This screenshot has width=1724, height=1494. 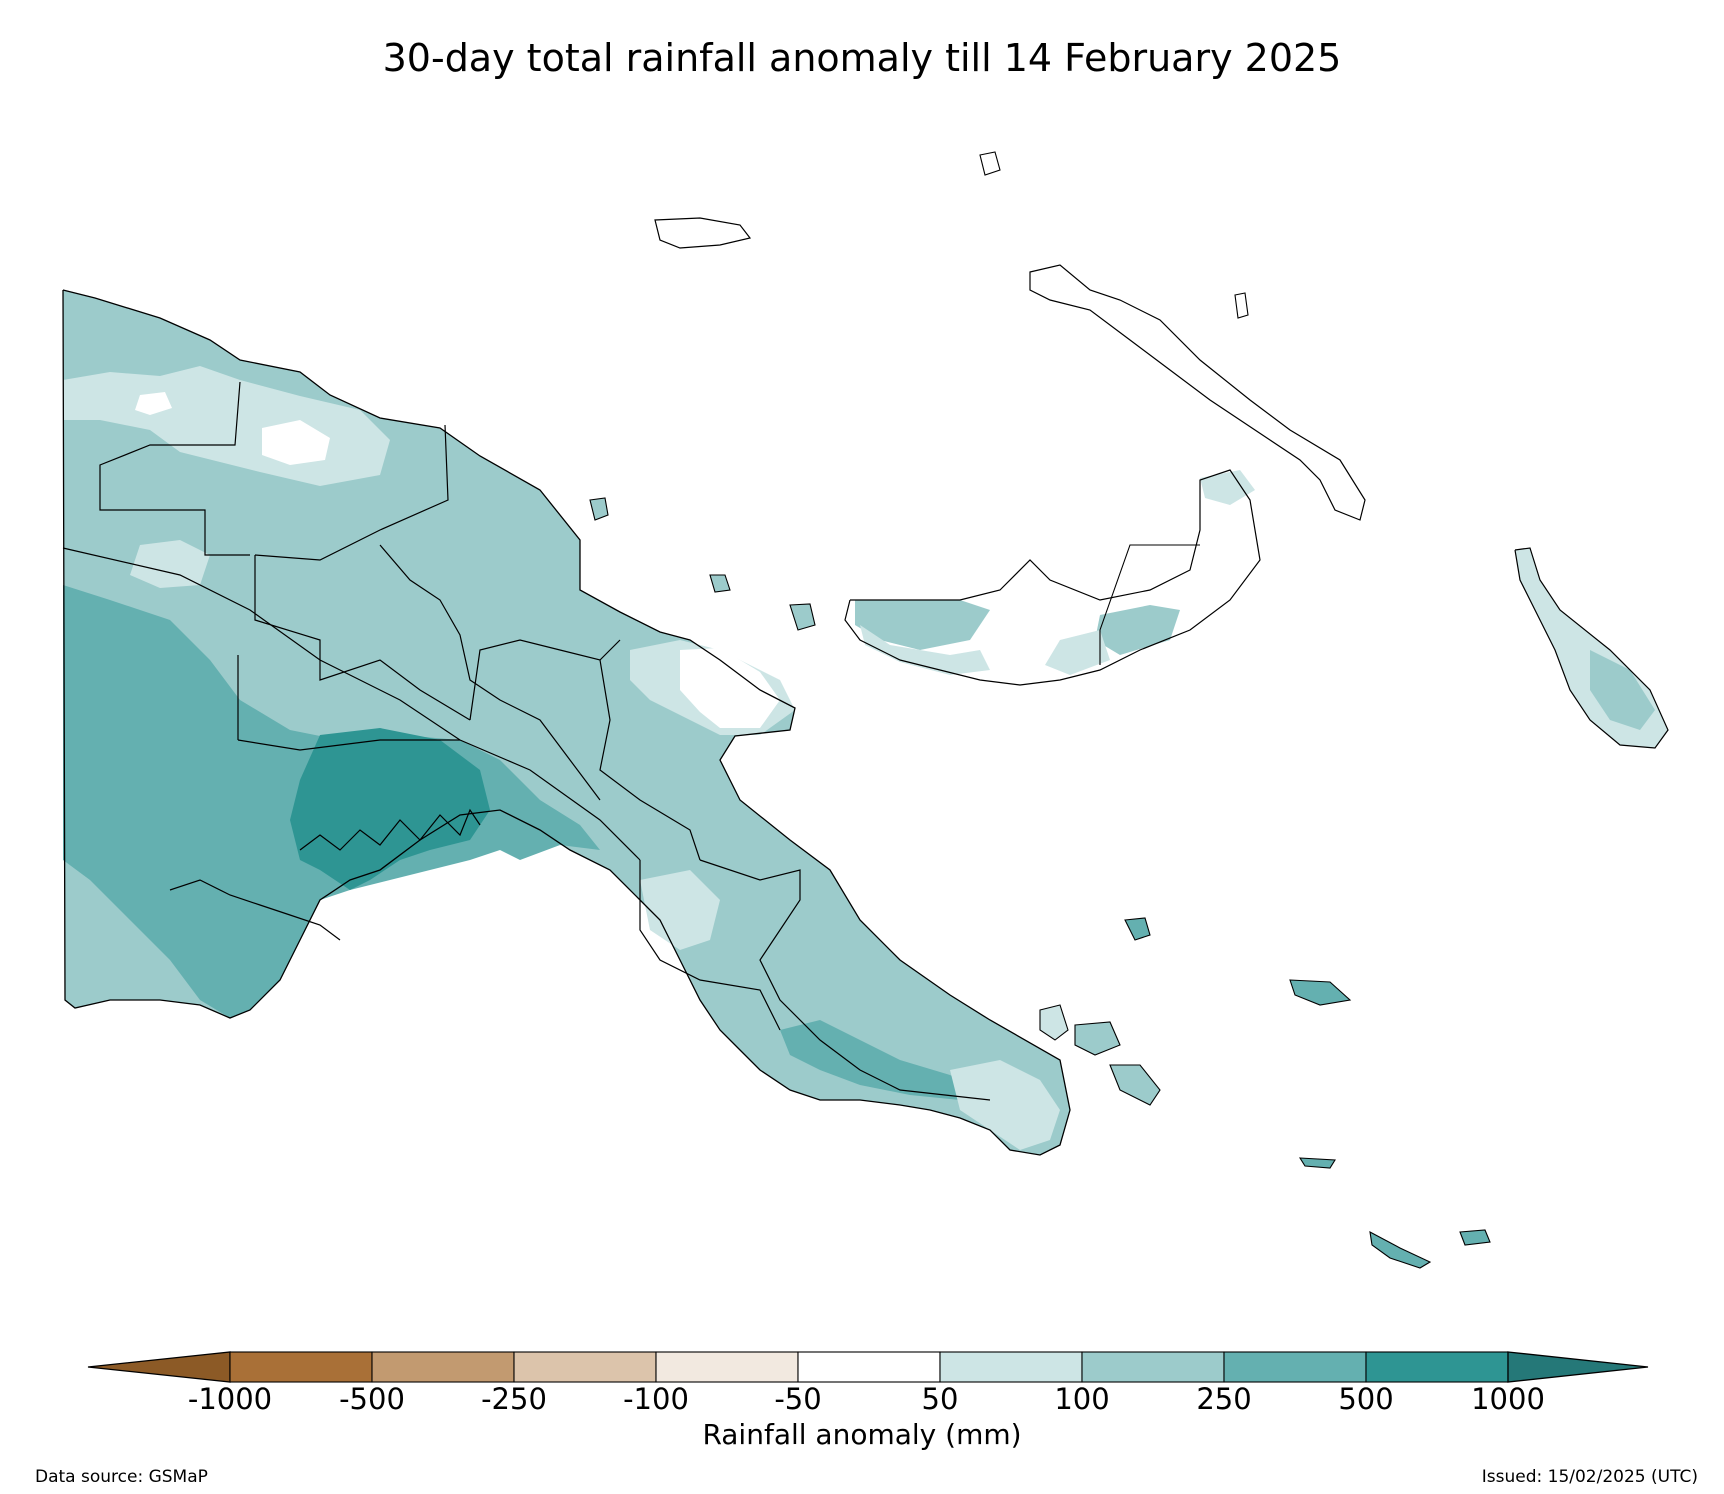 What do you see at coordinates (680, 910) in the screenshot?
I see `peninsula-low-interior` at bounding box center [680, 910].